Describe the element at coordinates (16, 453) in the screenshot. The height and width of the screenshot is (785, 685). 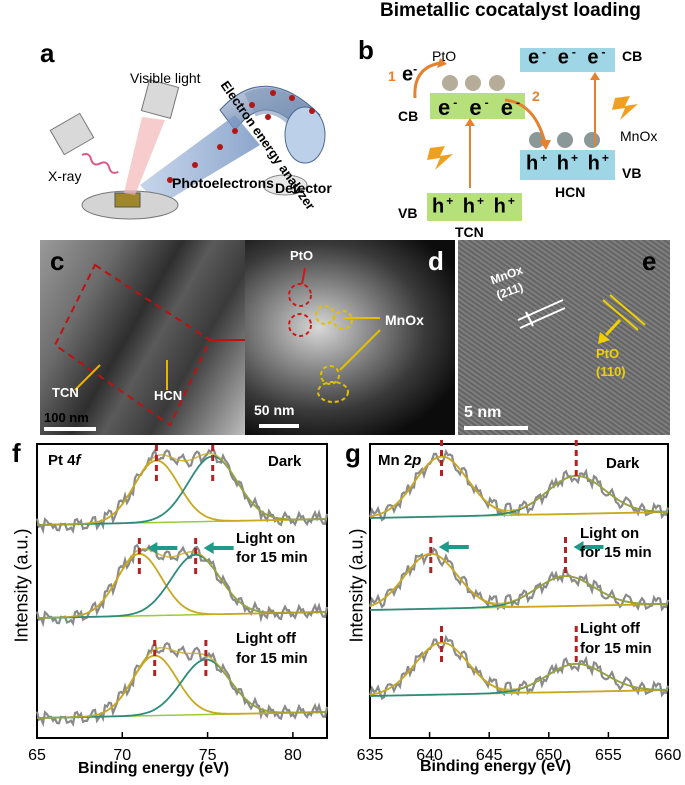
I see `panel-f-label: f` at that location.